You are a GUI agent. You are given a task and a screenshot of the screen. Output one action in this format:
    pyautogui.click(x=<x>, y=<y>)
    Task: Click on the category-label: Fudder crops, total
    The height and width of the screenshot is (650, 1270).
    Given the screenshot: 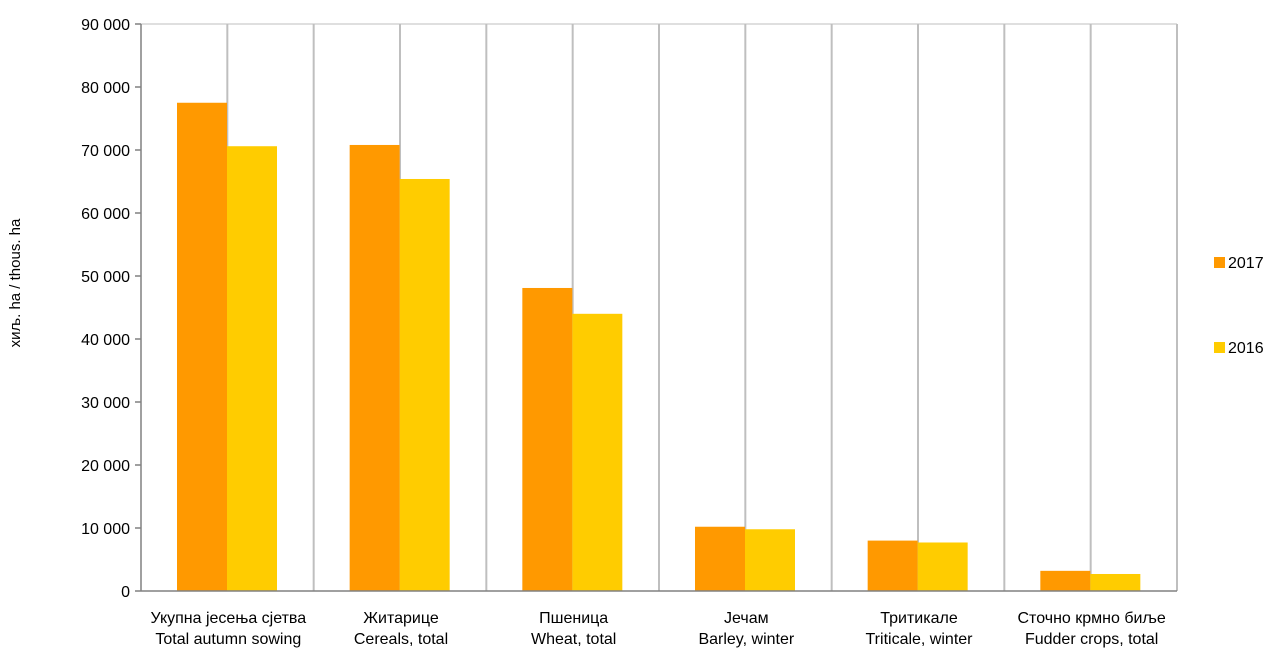 What is the action you would take?
    pyautogui.click(x=1091, y=639)
    